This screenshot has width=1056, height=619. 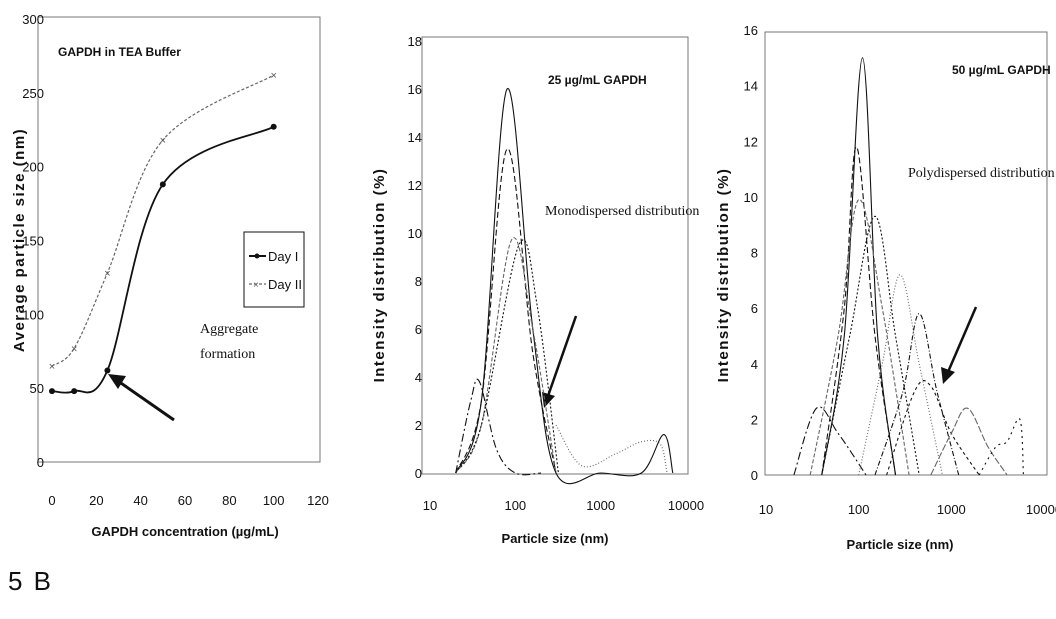 What do you see at coordinates (33, 241) in the screenshot?
I see `y-tick-label: 150` at bounding box center [33, 241].